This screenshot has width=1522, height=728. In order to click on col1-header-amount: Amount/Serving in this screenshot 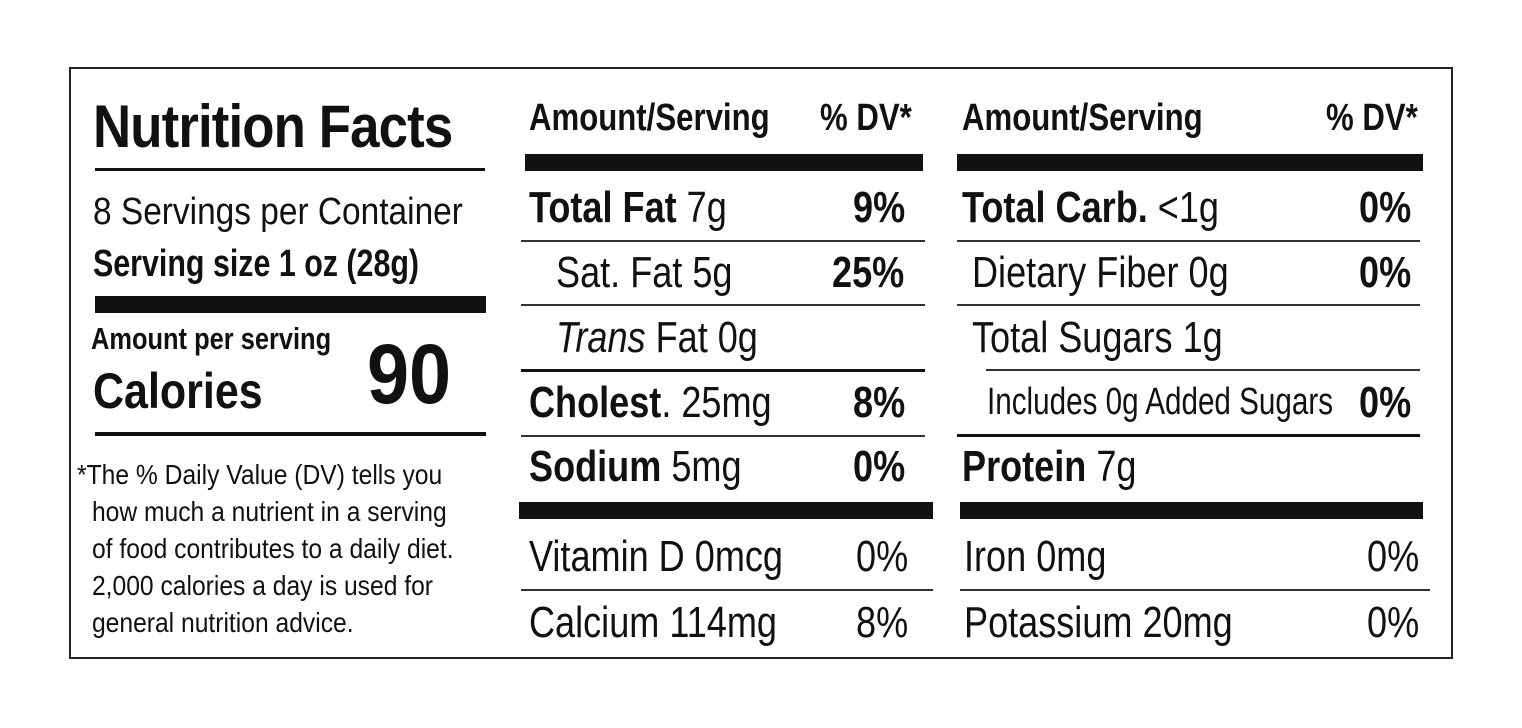, I will do `click(649, 118)`.